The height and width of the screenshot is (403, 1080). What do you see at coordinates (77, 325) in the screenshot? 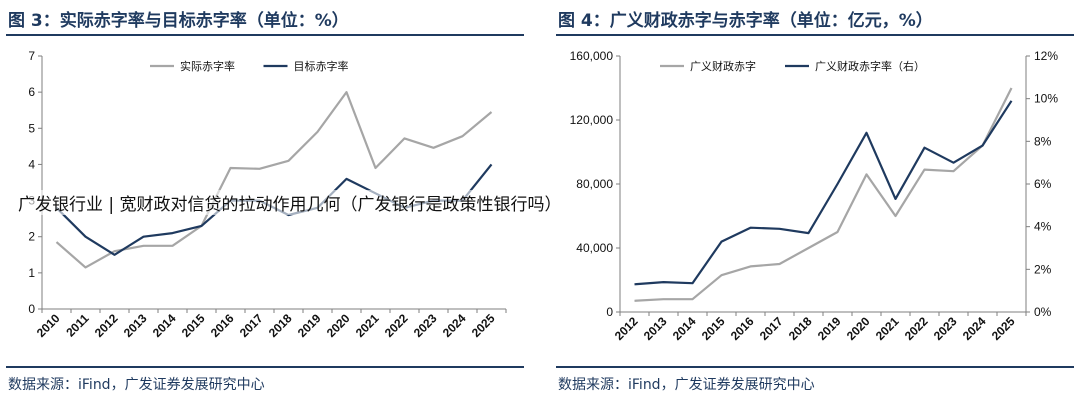
I see `x-tick-label: 2011` at bounding box center [77, 325].